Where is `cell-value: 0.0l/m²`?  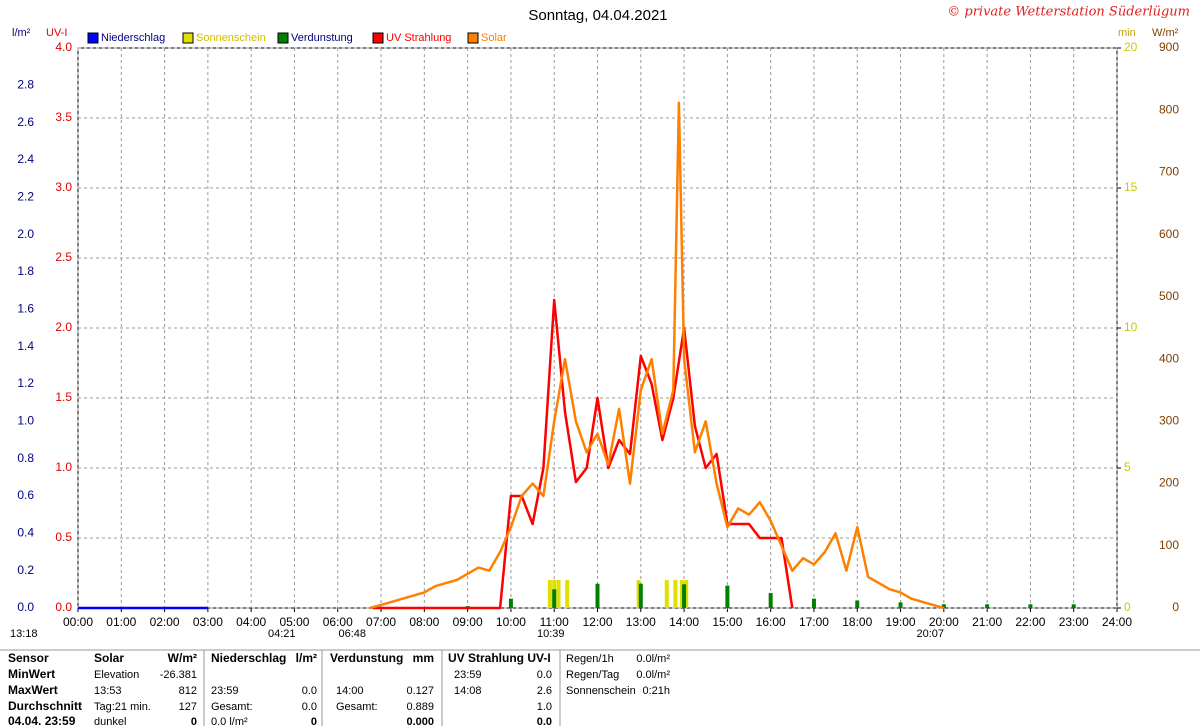
cell-value: 0.0l/m² is located at coordinates (653, 659).